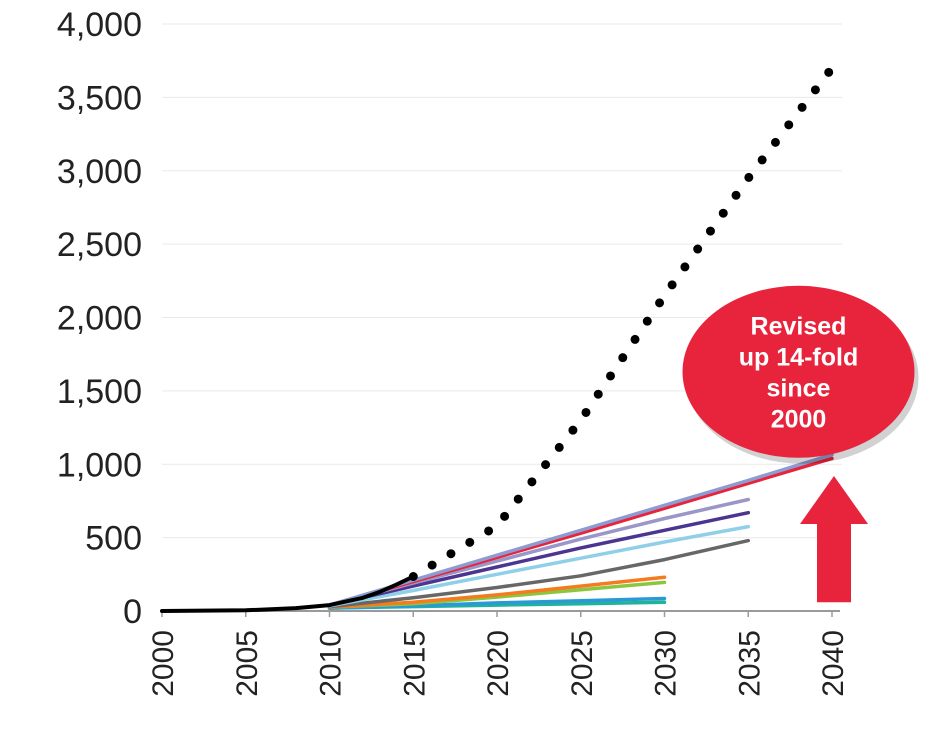 This screenshot has width=930, height=734. I want to click on x-tick-label: 2005, so click(247, 663).